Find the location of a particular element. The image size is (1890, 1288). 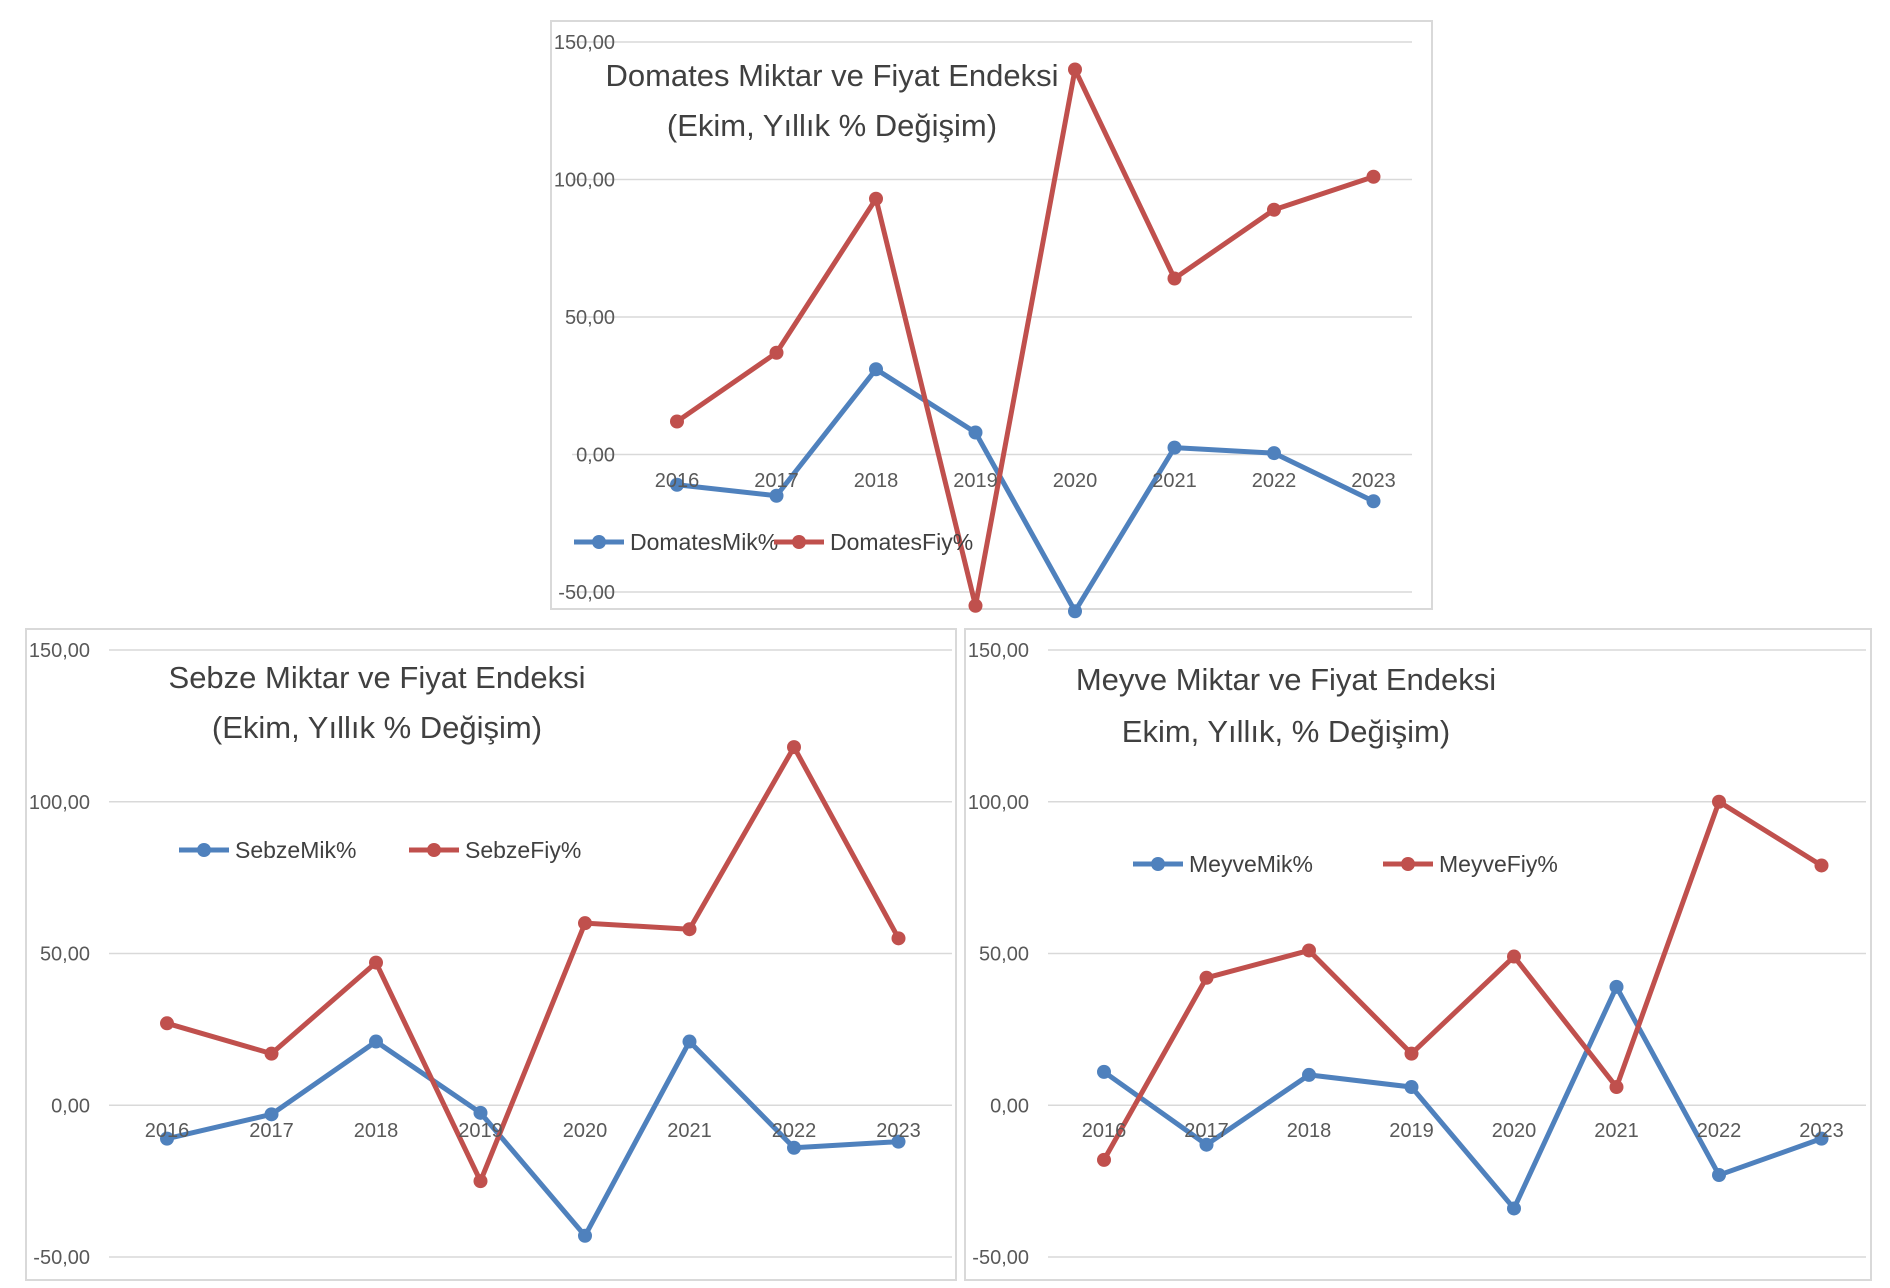

chart-title: Meyve Miktar ve Fiyat Endeksi is located at coordinates (1286, 679).